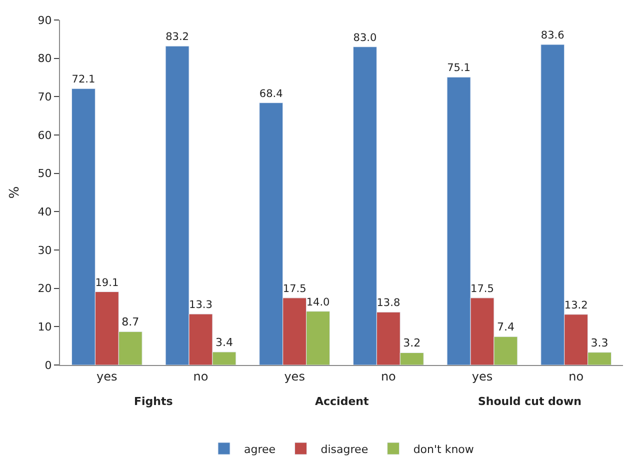 The image size is (643, 475). I want to click on data-label: 3.2, so click(412, 343).